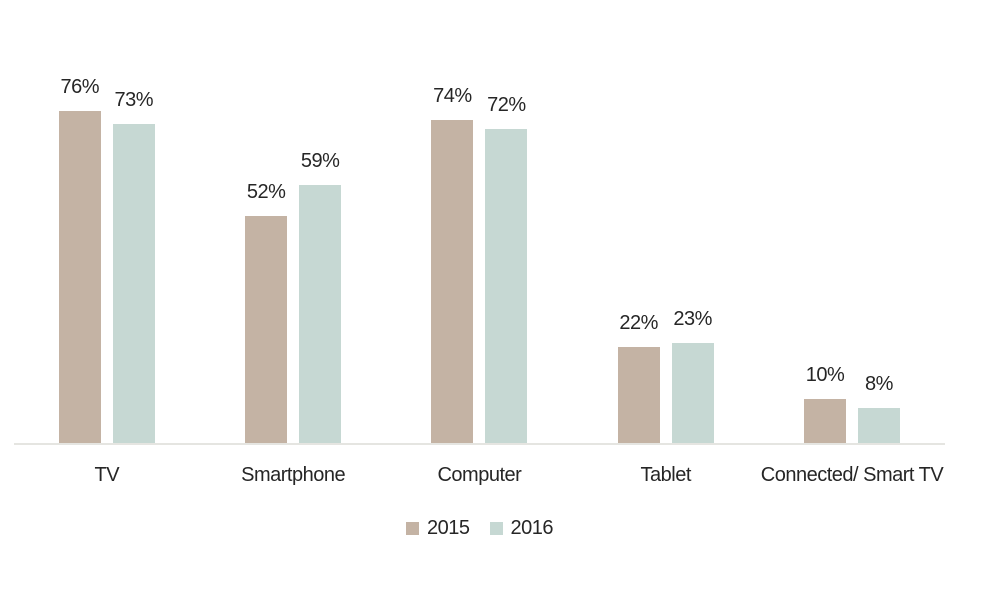 This screenshot has height=599, width=1000. Describe the element at coordinates (879, 425) in the screenshot. I see `bar-2016-connected-smart-tv` at that location.